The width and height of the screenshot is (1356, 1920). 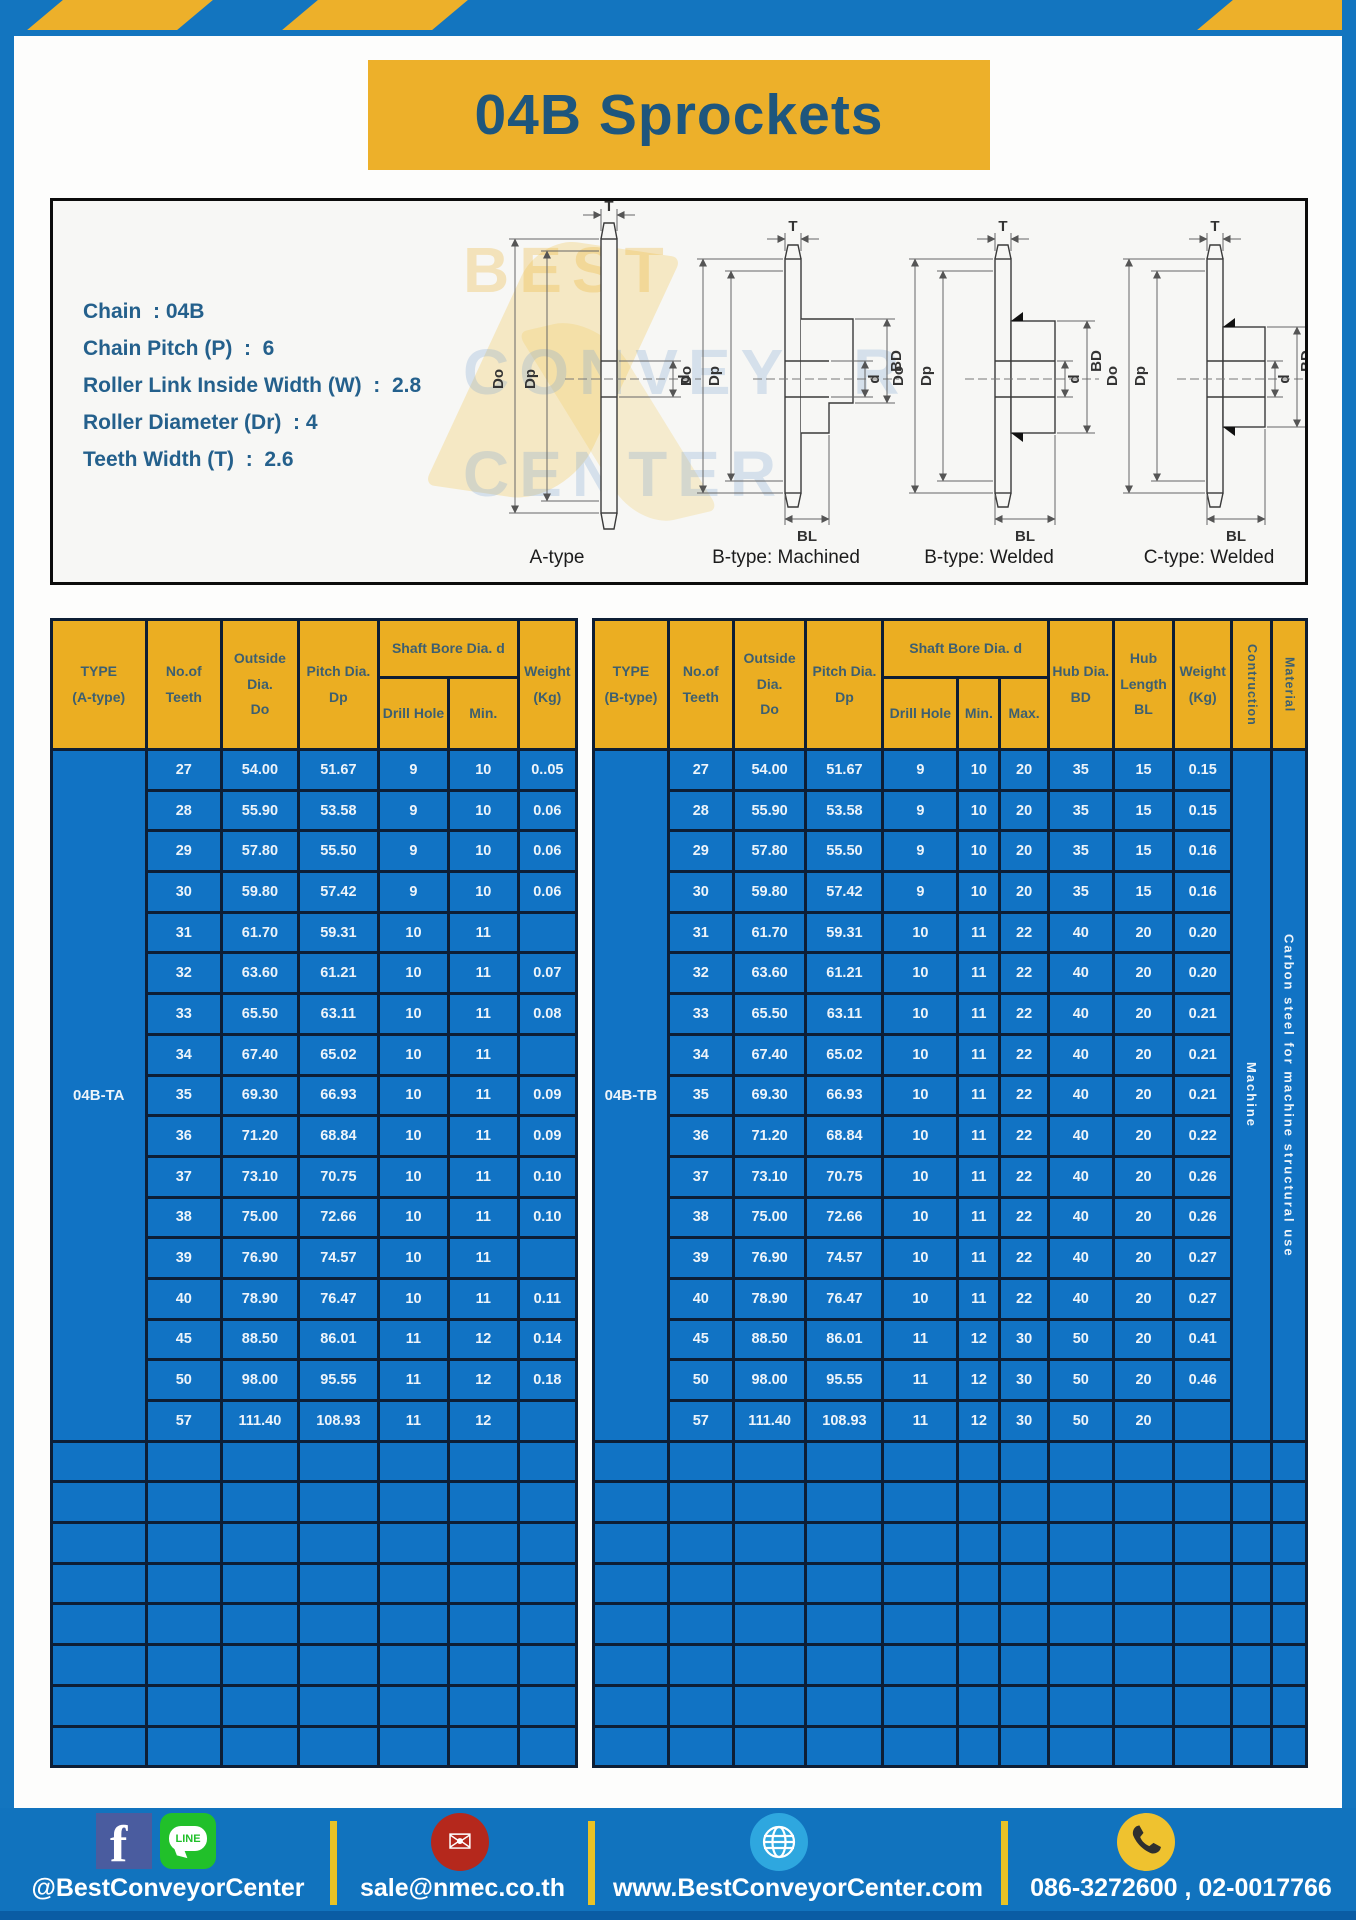 What do you see at coordinates (950, 1298) in the screenshot?
I see `table-row: 40 78.90 76.47 10 11 22 40 20 0.27` at bounding box center [950, 1298].